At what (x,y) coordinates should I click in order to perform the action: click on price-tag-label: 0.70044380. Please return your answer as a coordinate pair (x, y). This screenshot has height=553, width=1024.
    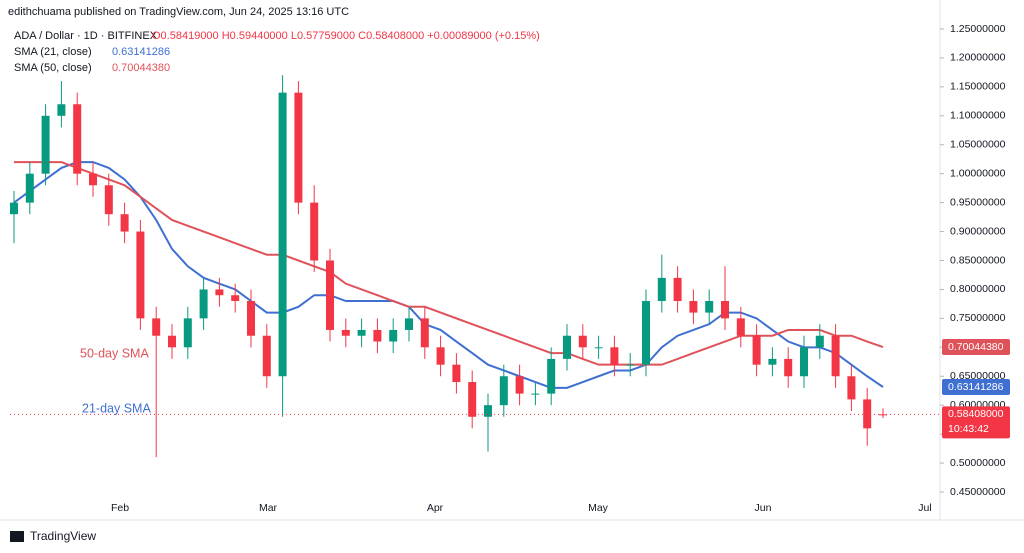
    Looking at the image, I should click on (976, 347).